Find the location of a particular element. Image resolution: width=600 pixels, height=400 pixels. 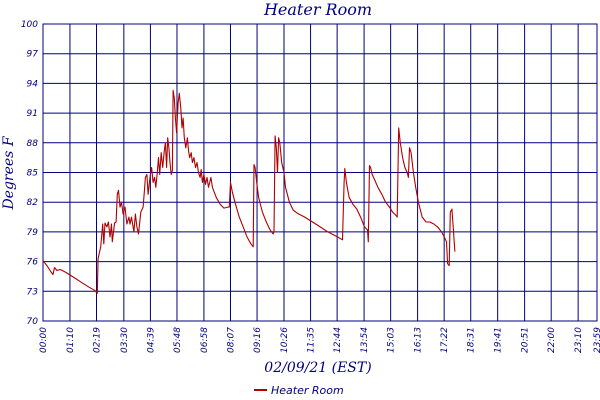

y-tick-label: 70 is located at coordinates (33, 322).